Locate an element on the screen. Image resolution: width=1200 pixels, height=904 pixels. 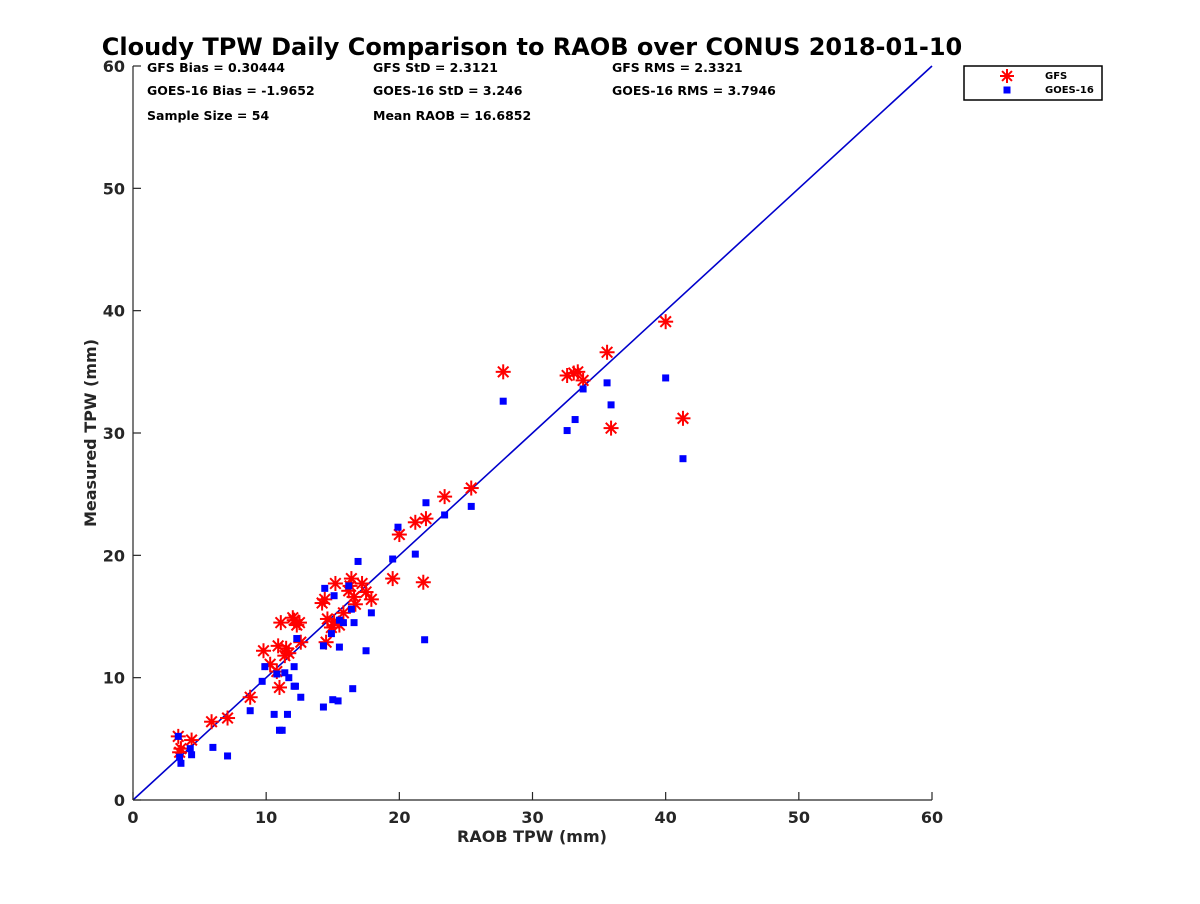
y-tick-label: 40 is located at coordinates (114, 311).